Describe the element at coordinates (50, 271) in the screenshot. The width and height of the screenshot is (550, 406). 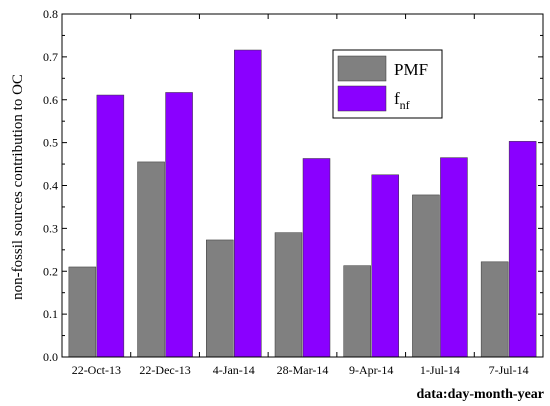
I see `y-tick-label-0.2: 0.2` at that location.